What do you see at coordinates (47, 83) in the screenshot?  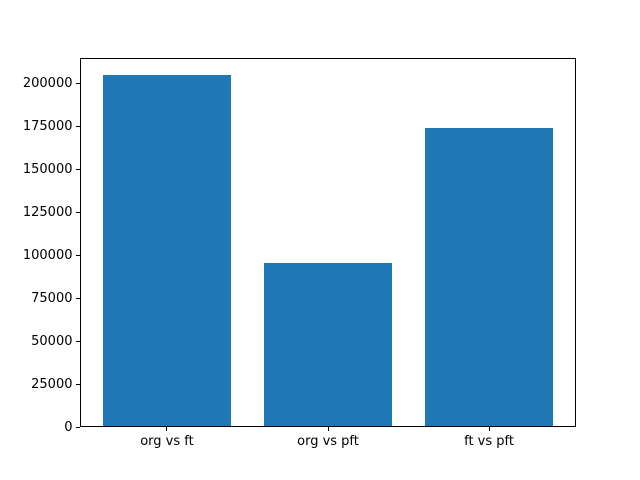 I see `y-tick-label: 200000` at bounding box center [47, 83].